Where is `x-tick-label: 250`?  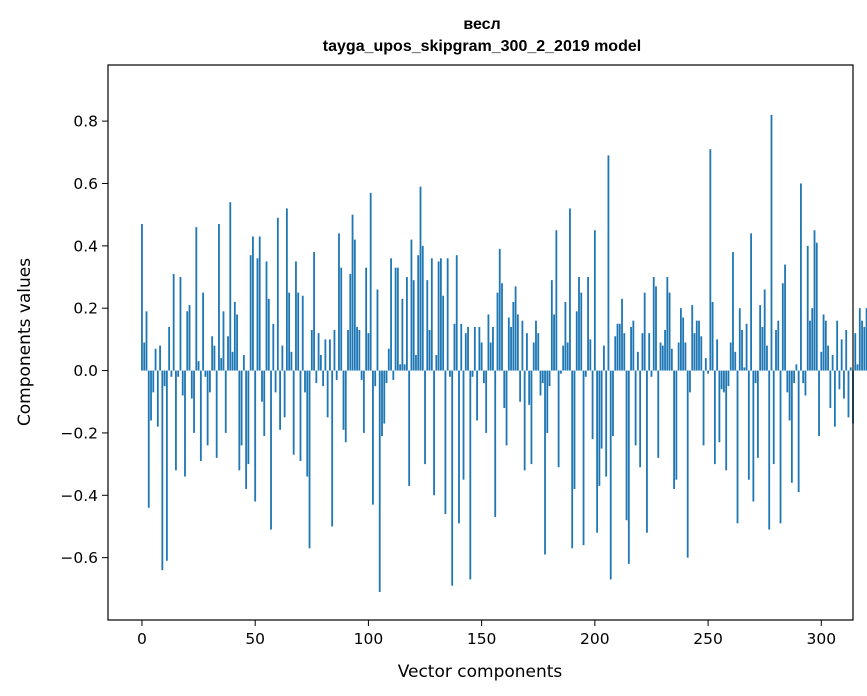 x-tick-label: 250 is located at coordinates (708, 639).